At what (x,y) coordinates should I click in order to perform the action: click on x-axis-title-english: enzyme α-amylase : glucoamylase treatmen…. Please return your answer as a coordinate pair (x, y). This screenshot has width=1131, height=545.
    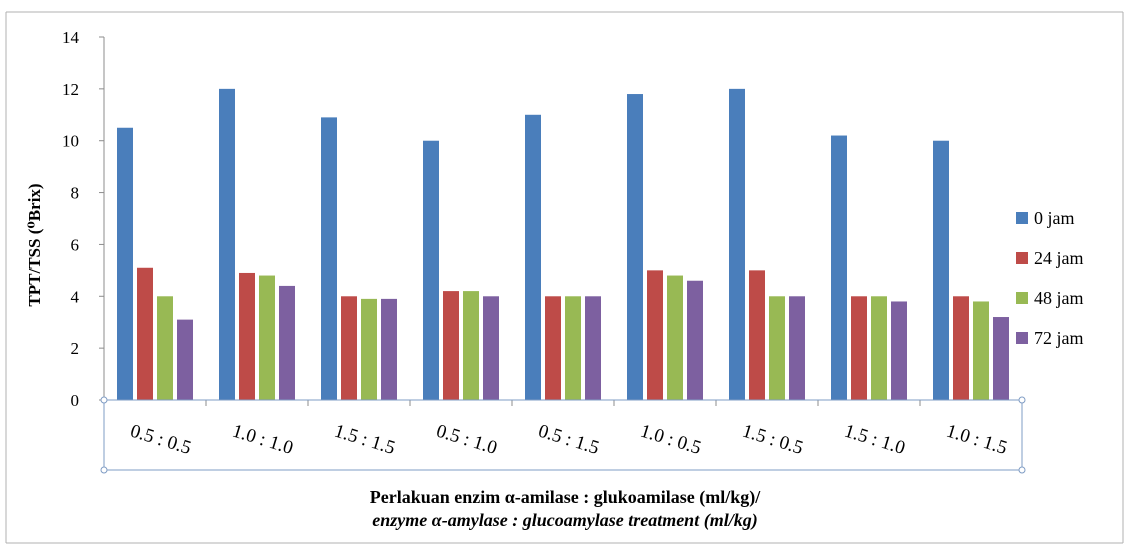
    Looking at the image, I should click on (565, 520).